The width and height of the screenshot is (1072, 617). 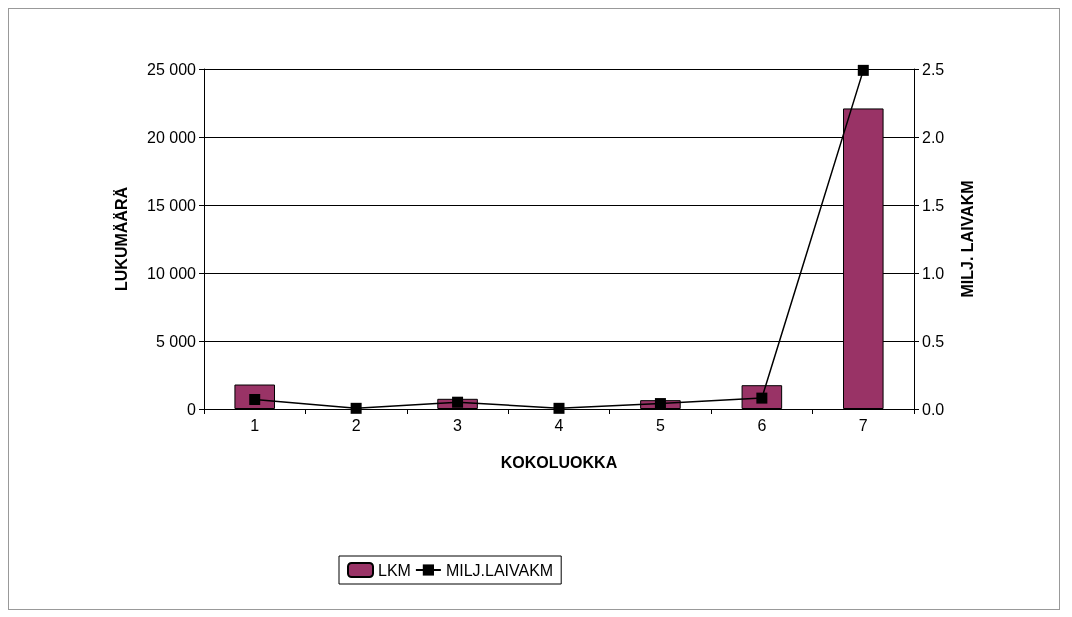 I want to click on x-tick-label: 6, so click(x=762, y=425).